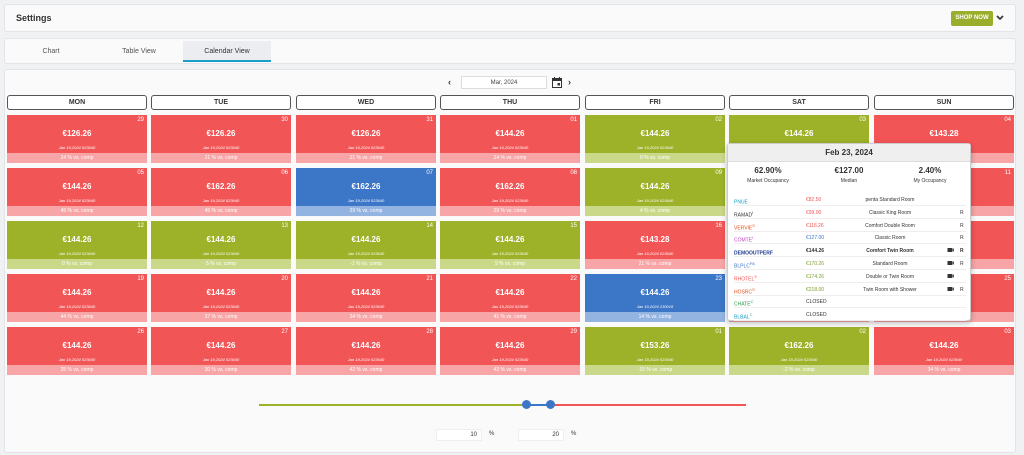  I want to click on calendar-day-cell: 16 €143.28 Jan 19,2024 023640 21 % vs. comp, so click(655, 245).